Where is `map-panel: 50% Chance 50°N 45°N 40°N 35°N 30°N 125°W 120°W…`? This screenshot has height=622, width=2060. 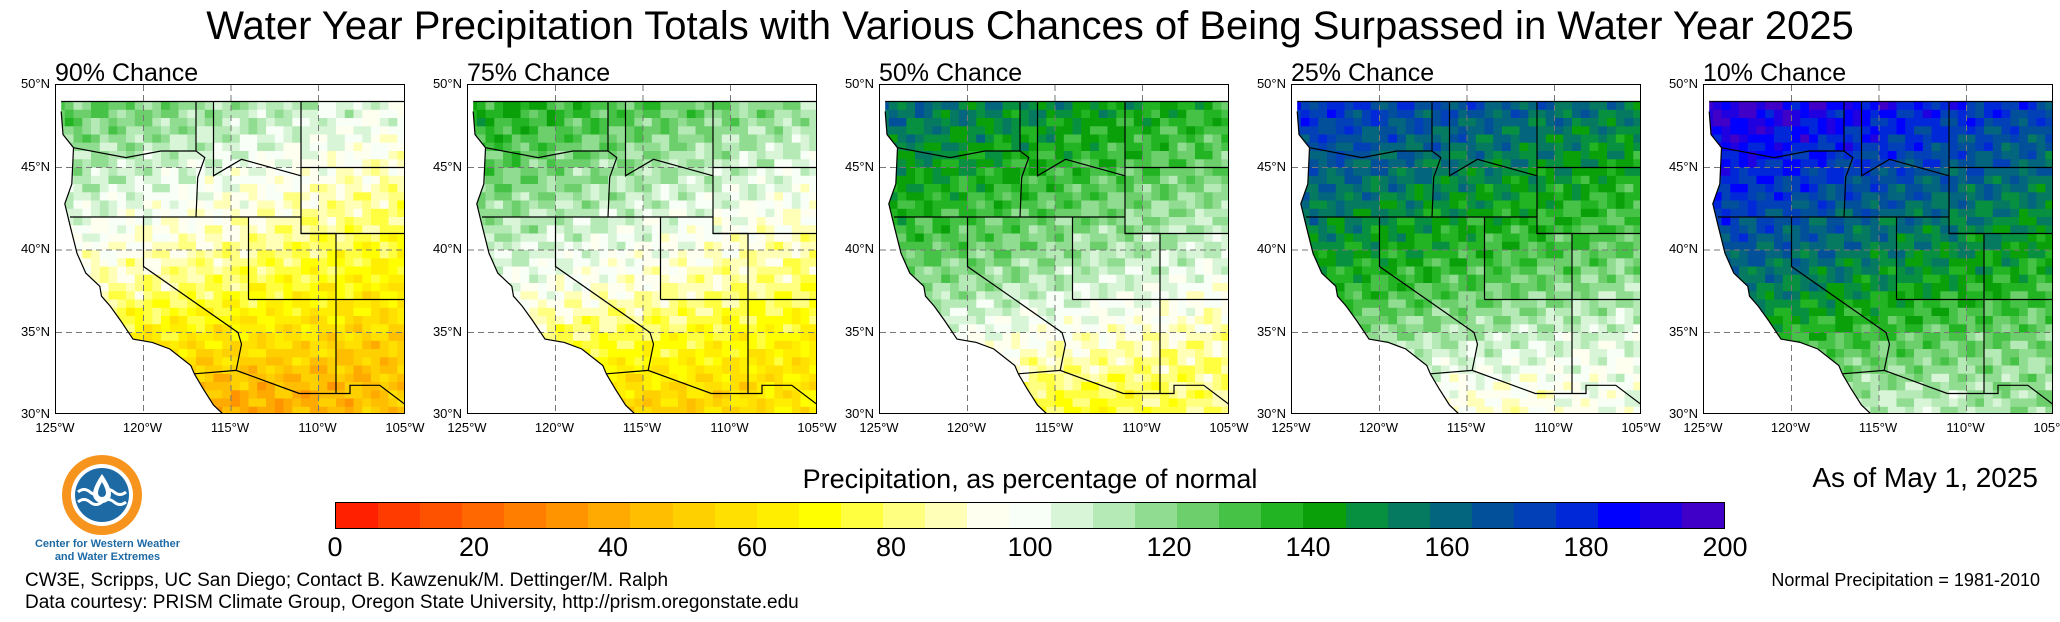
map-panel: 50% Chance 50°N 45°N 40°N 35°N 30°N 125°W 120°W… is located at coordinates (1036, 259).